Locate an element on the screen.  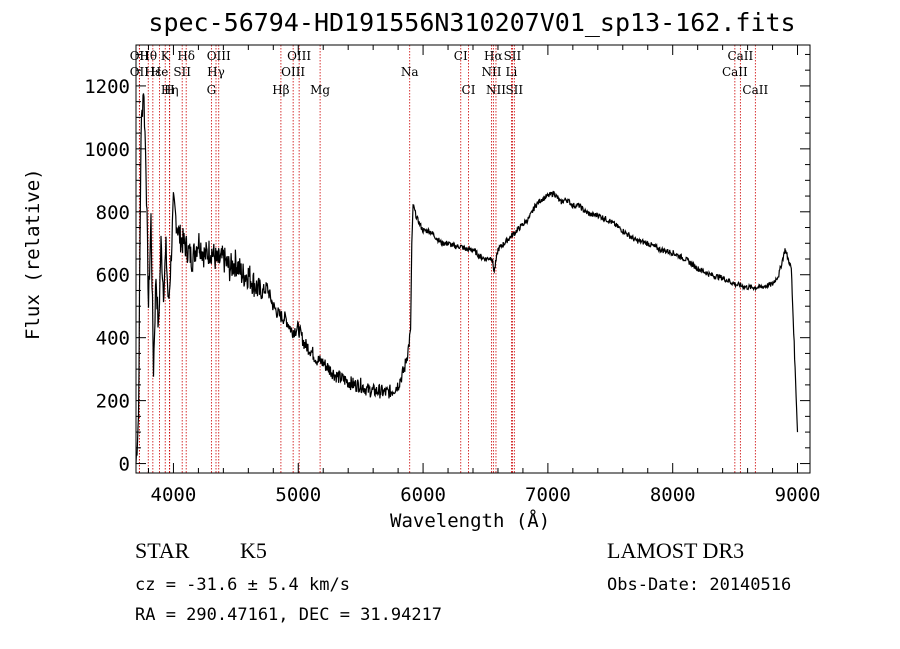
marker-label: K is located at coordinates (166, 56).